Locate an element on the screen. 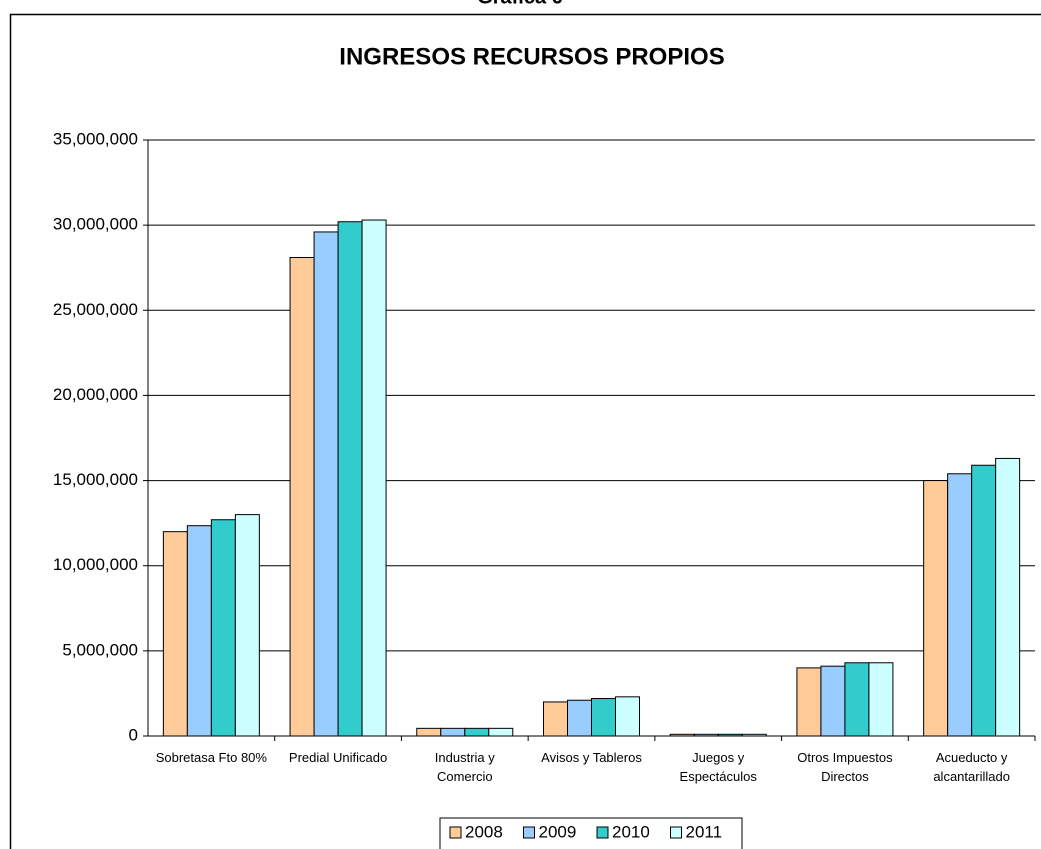 This screenshot has width=1041, height=849. chart-title: INGRESOS RECURSOS PROPIOS is located at coordinates (531, 56).